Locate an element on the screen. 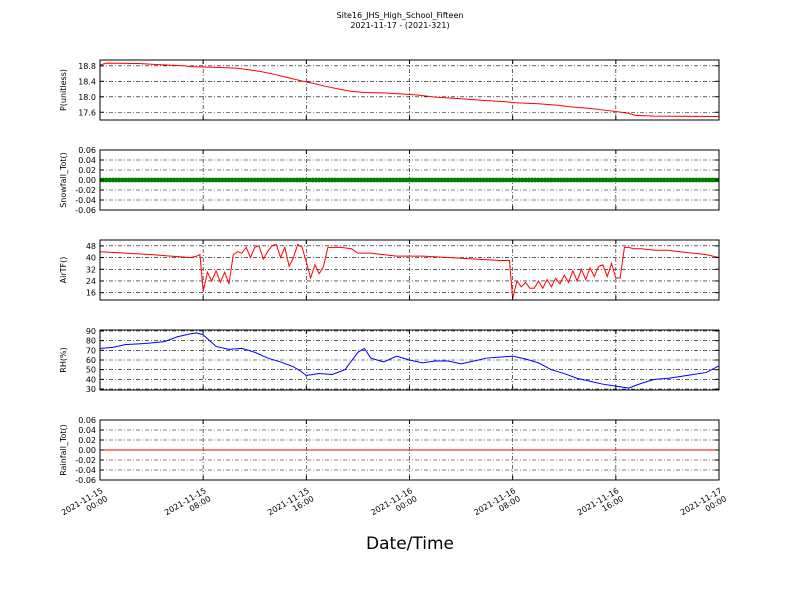  x-tick-label: 2021-11-1616:00 is located at coordinates (600, 505).